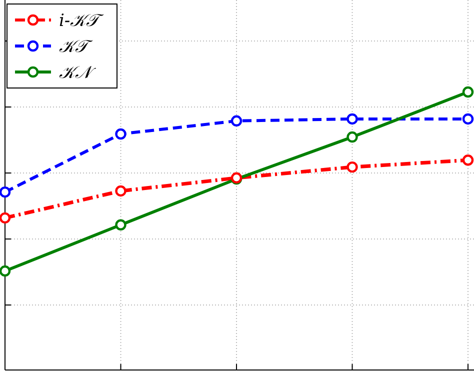 This screenshot has width=474, height=373. What do you see at coordinates (81, 21) in the screenshot?
I see `legend-label: i-𝒦𝒯` at bounding box center [81, 21].